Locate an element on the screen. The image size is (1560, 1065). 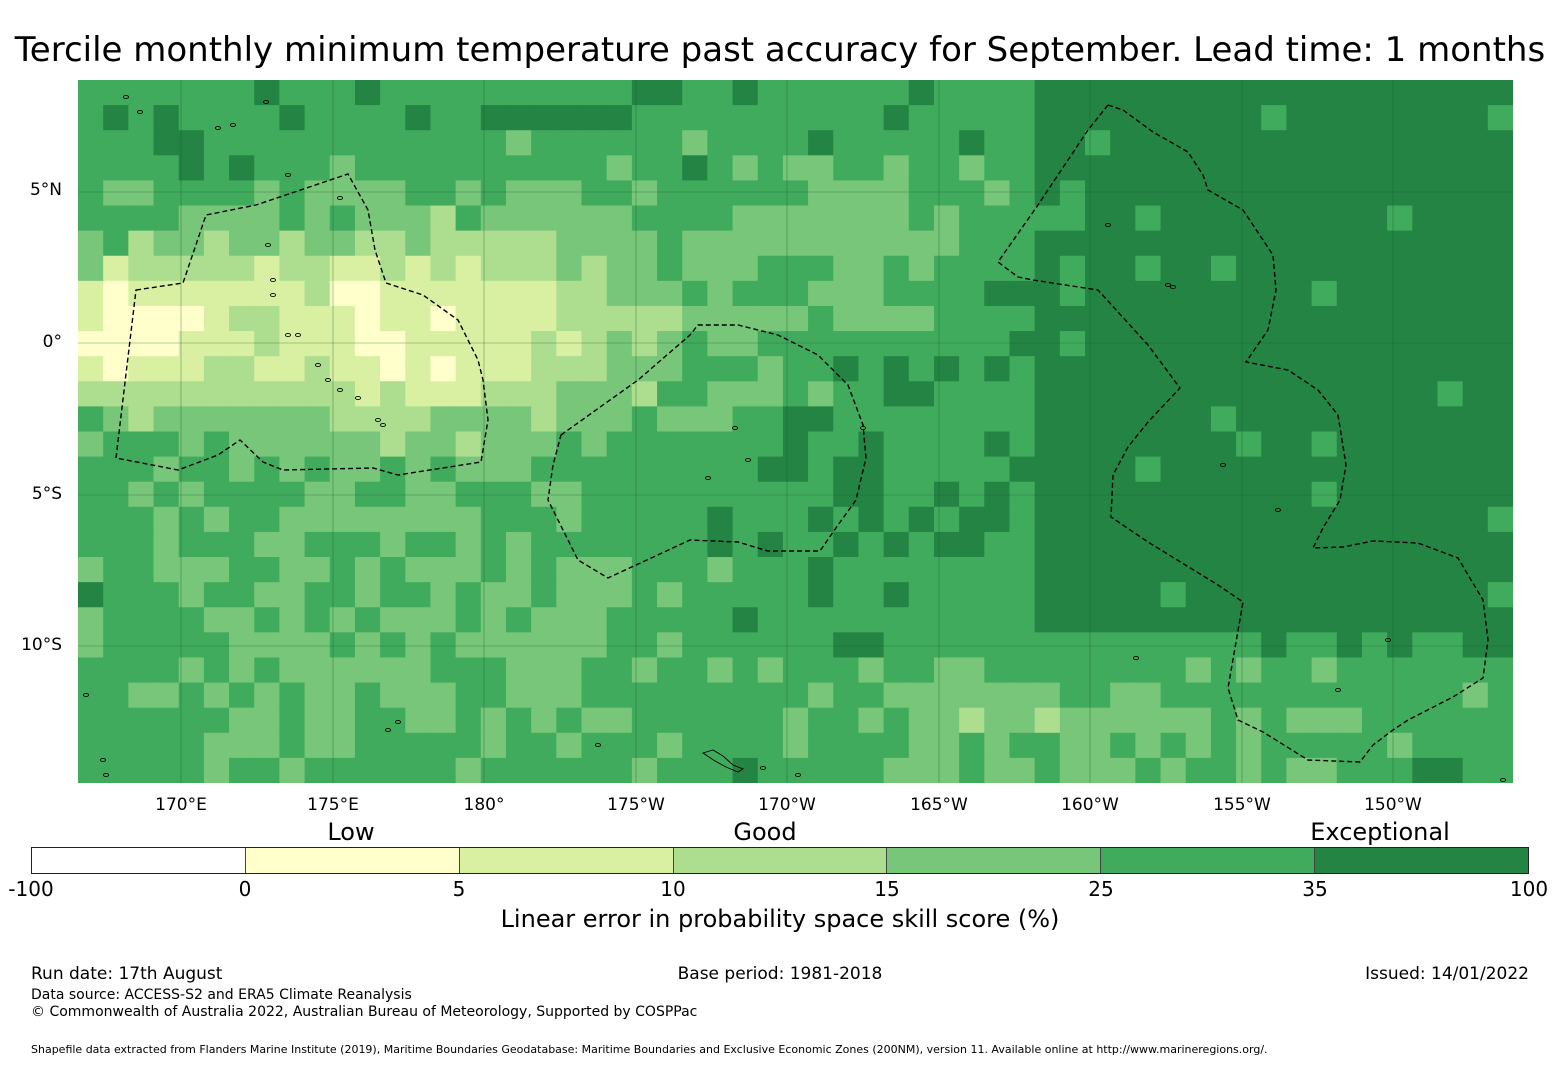
colorbar-tick: 35 is located at coordinates (1315, 889).